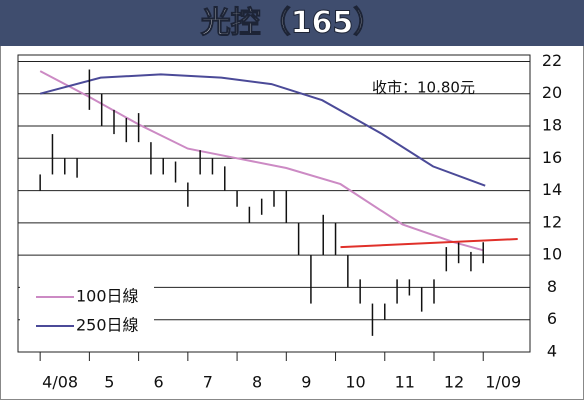 The height and width of the screenshot is (400, 584). Describe the element at coordinates (552, 254) in the screenshot. I see `y-tick-label: 10` at that location.